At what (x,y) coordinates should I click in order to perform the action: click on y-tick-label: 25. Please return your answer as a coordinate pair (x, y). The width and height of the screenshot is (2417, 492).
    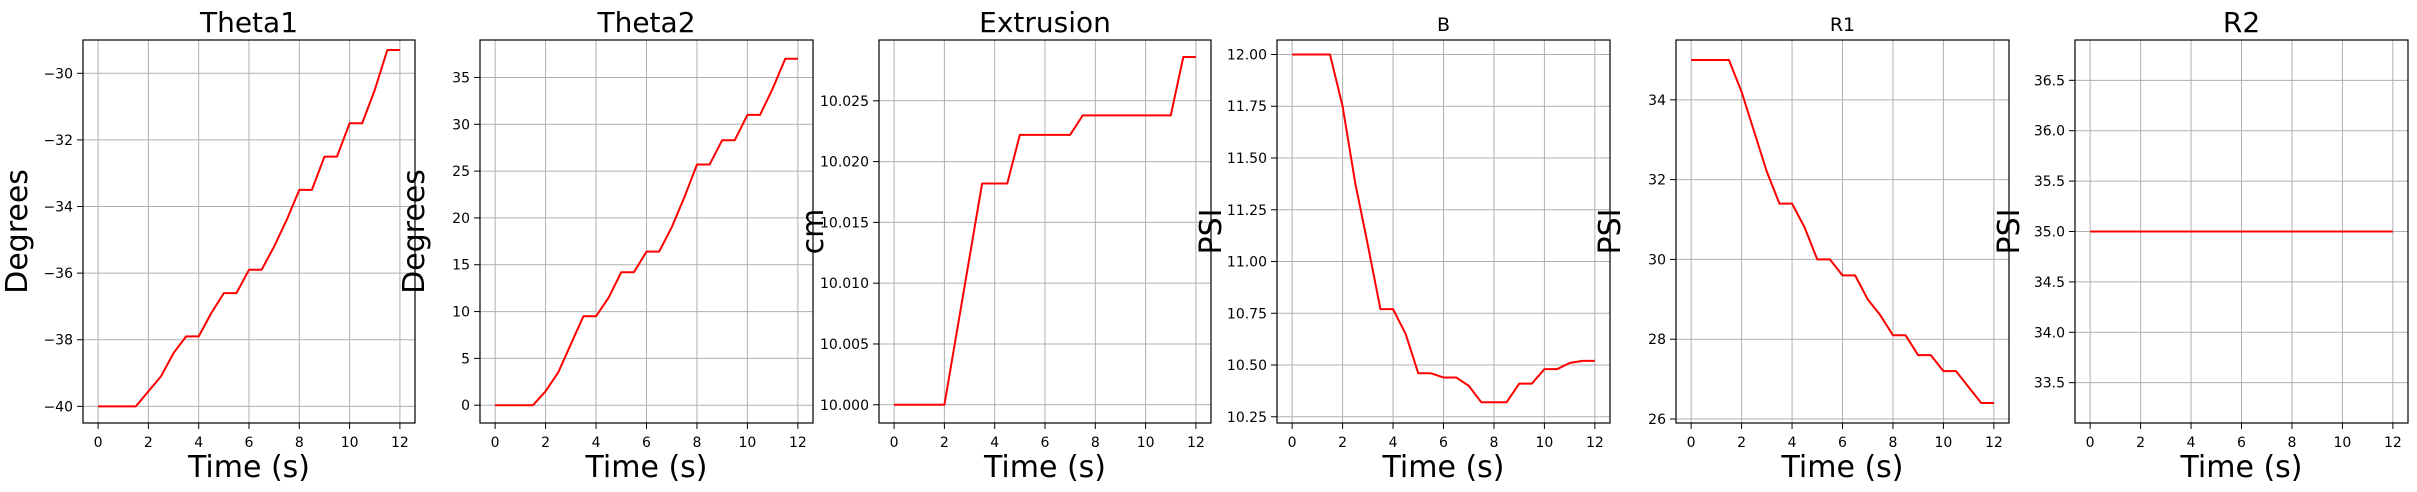
    Looking at the image, I should click on (461, 172).